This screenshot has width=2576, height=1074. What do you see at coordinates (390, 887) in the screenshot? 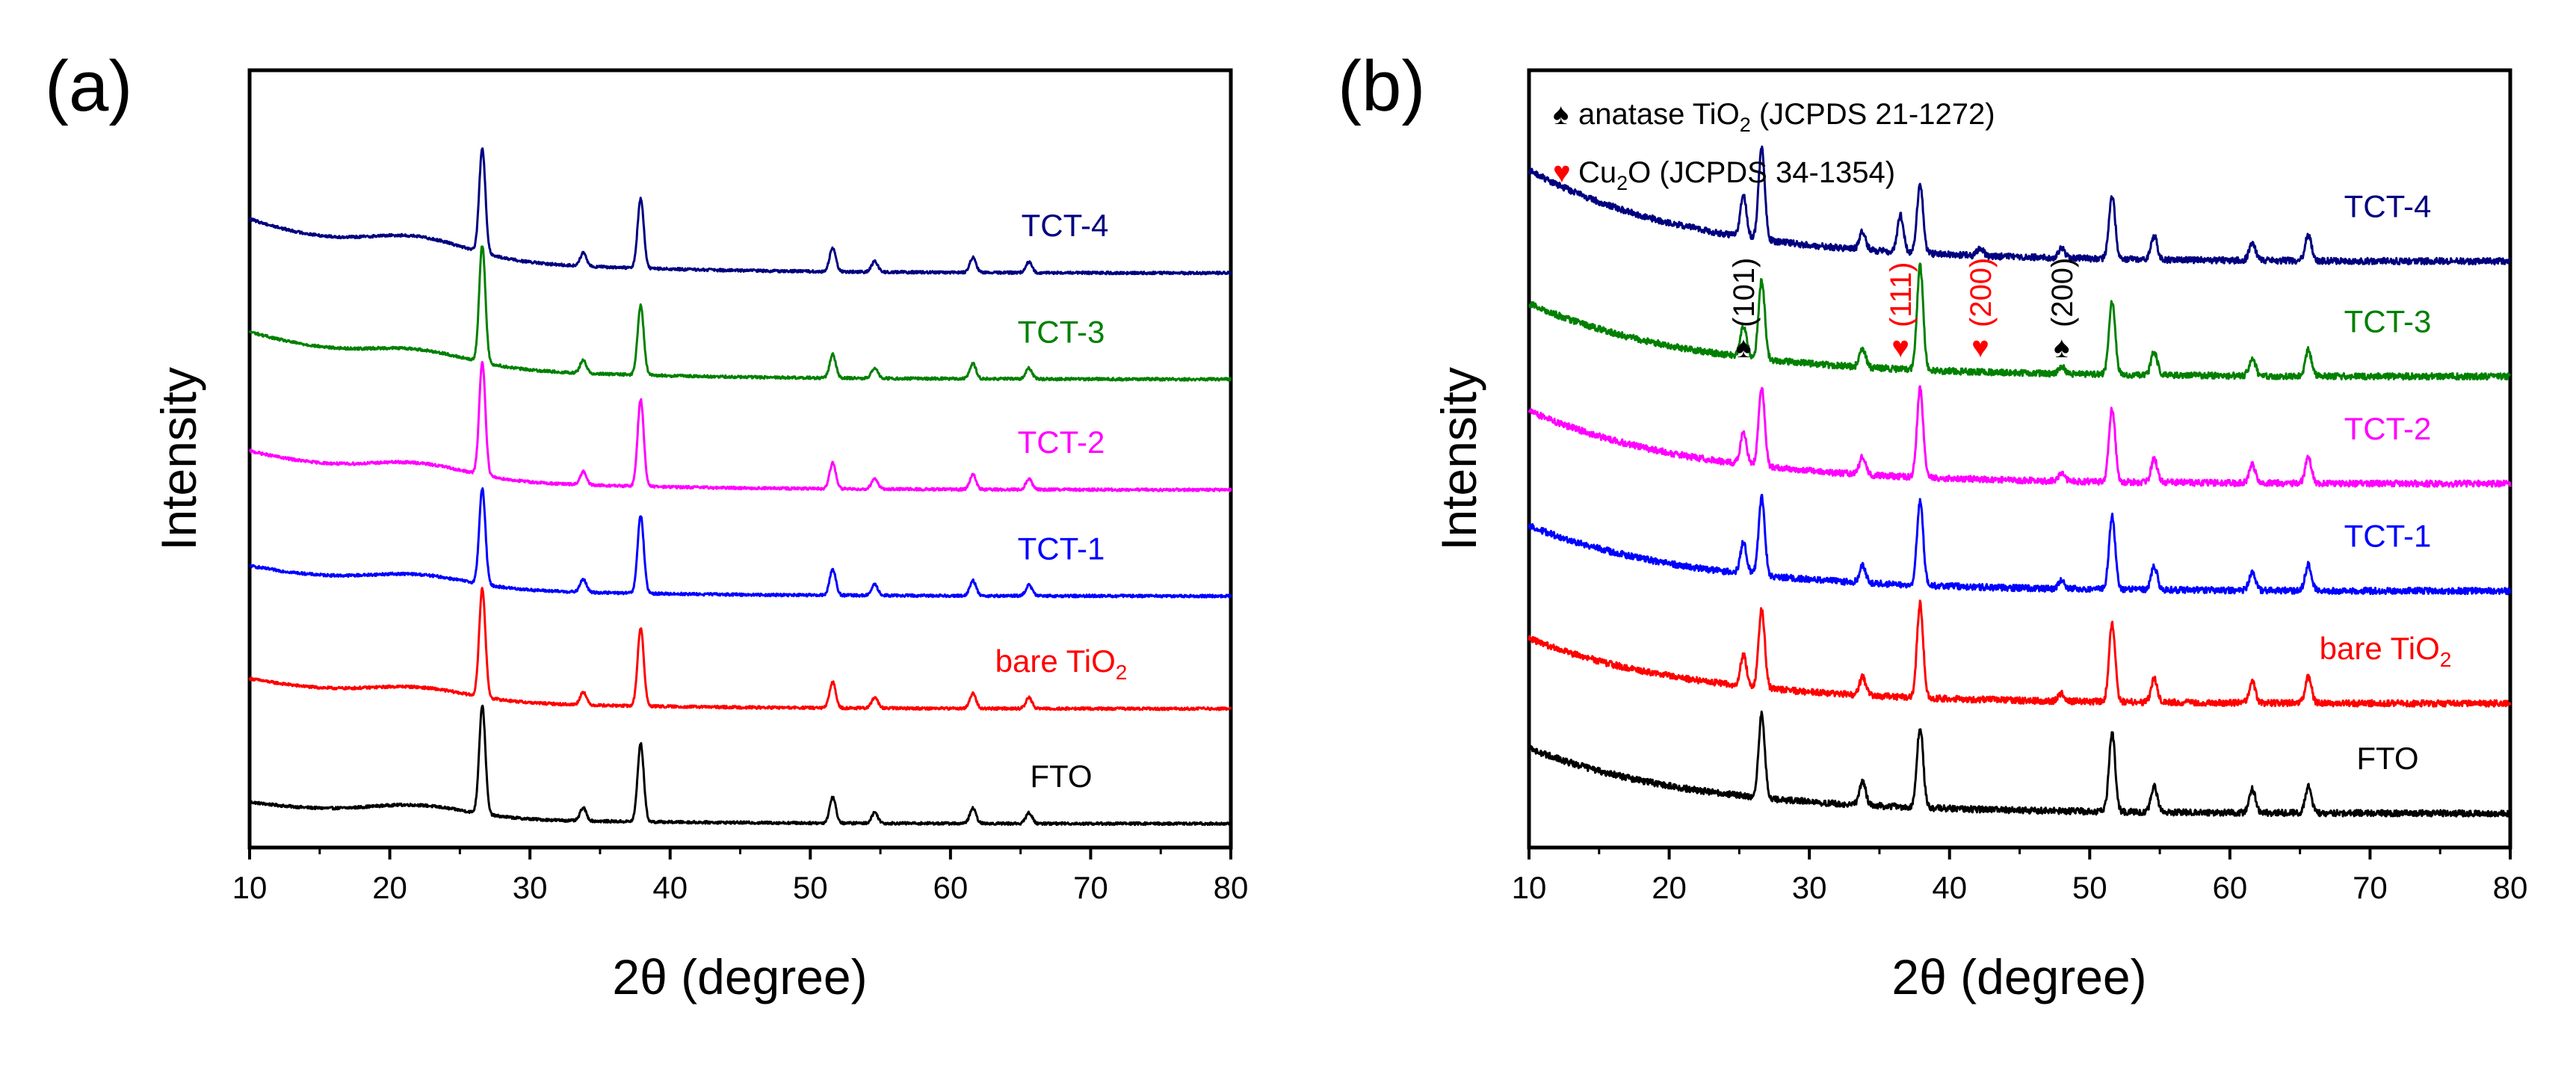
I see `panel-a-tick-label-20: 20` at bounding box center [390, 887].